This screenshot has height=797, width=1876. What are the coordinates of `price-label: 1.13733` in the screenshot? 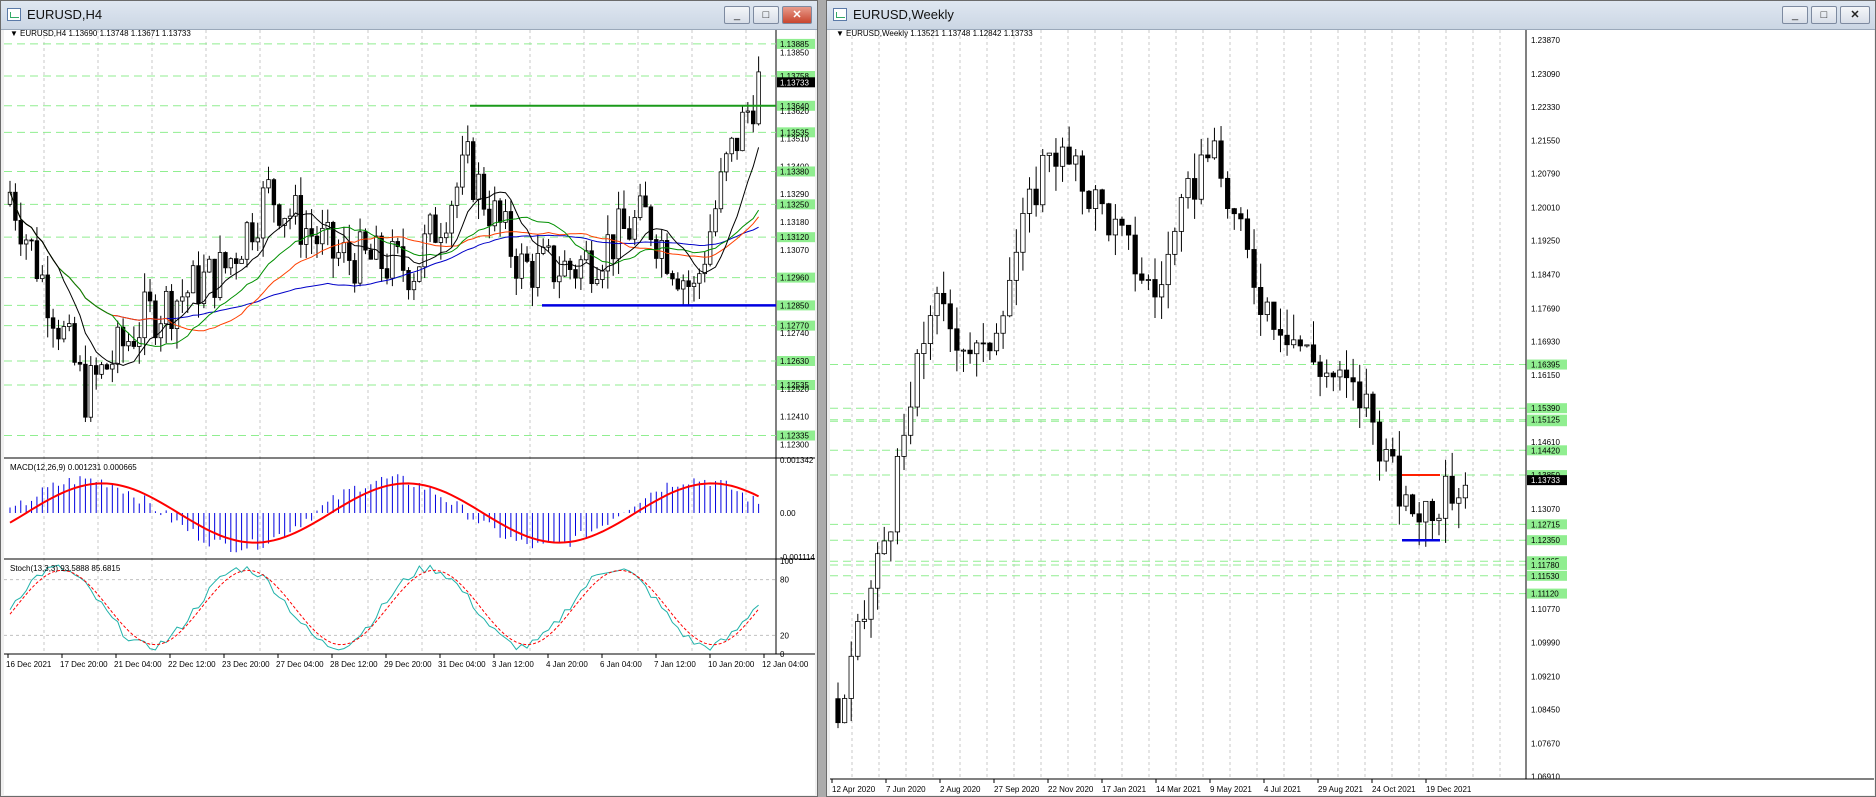 It's located at (794, 82).